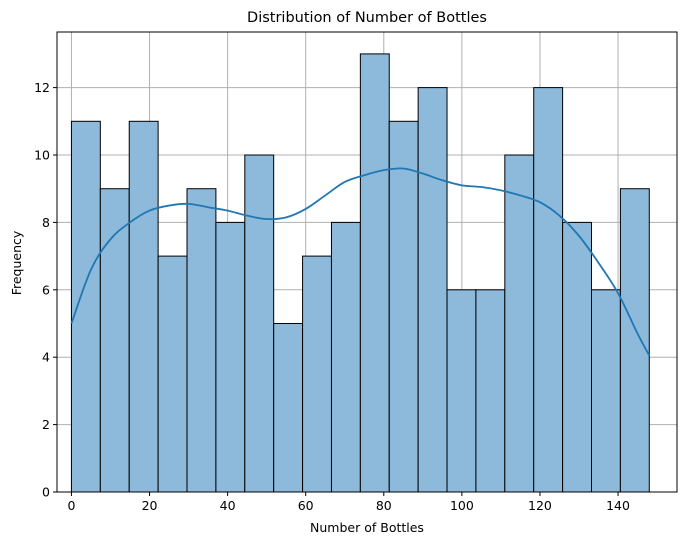  I want to click on y-tick-label: 8, so click(46, 222).